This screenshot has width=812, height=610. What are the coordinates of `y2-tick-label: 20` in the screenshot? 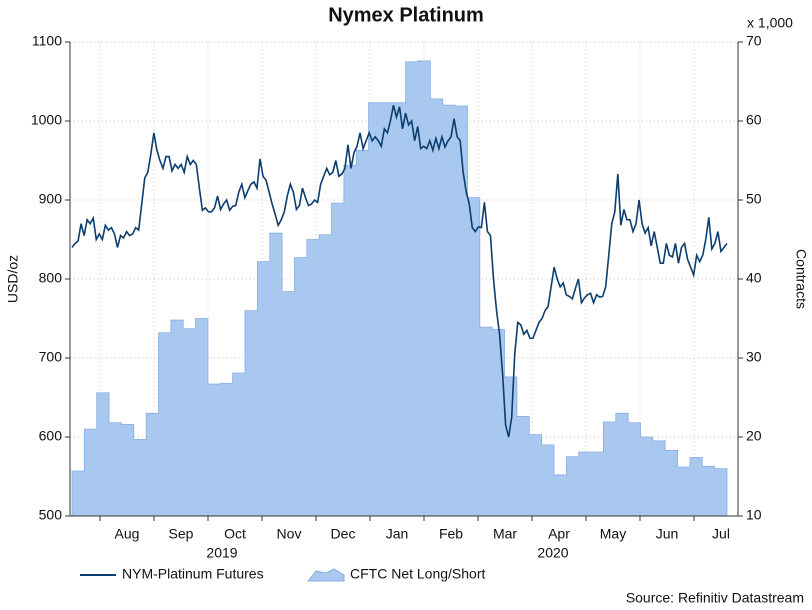 It's located at (754, 436).